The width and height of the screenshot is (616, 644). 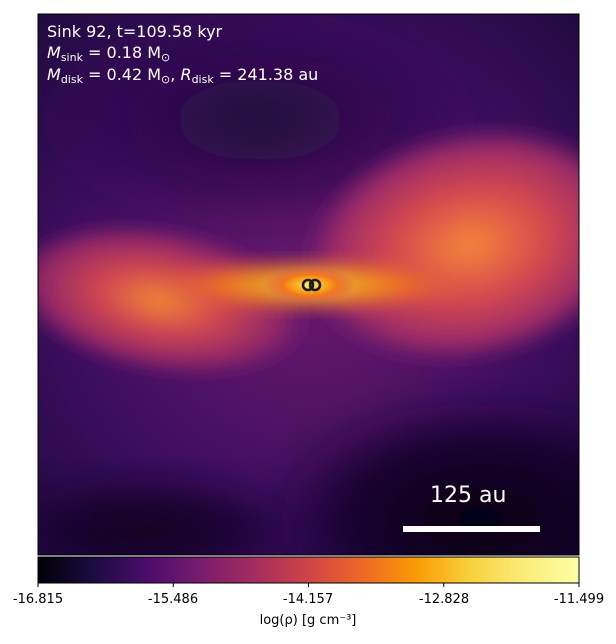 I want to click on scale-bar, so click(x=471, y=529).